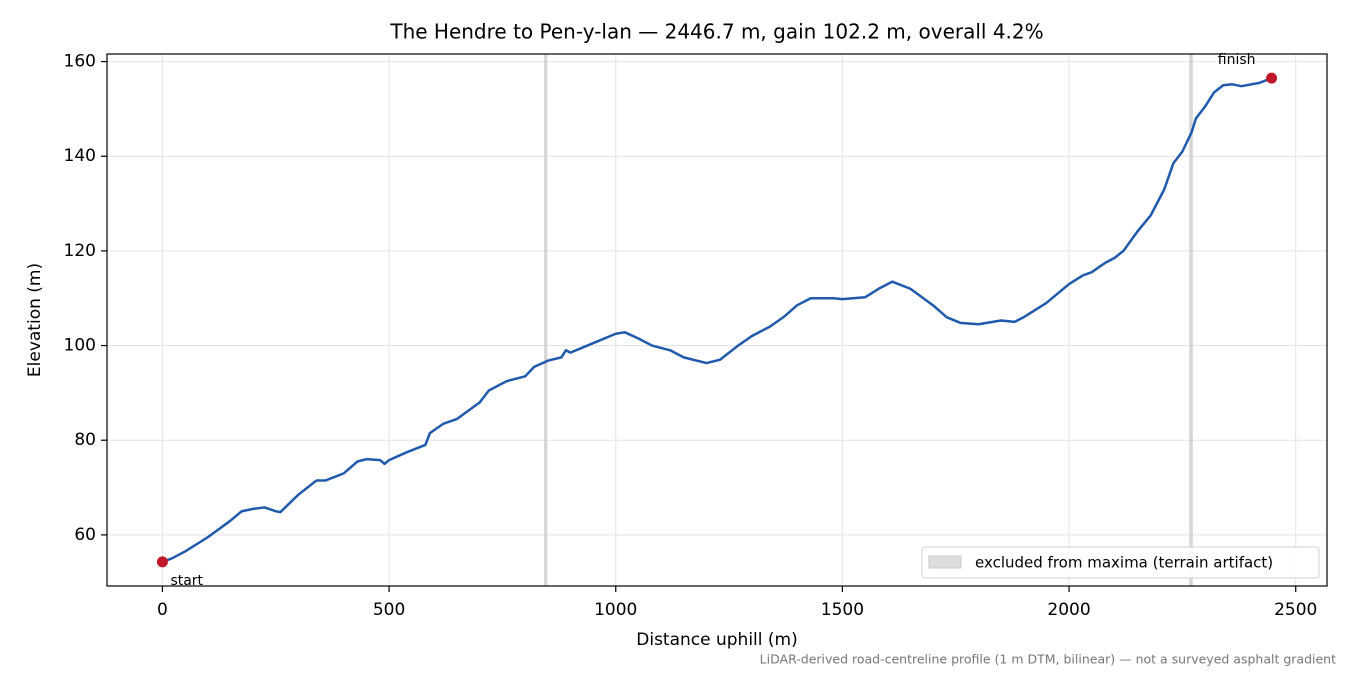  I want to click on x-tick-label: 500, so click(389, 610).